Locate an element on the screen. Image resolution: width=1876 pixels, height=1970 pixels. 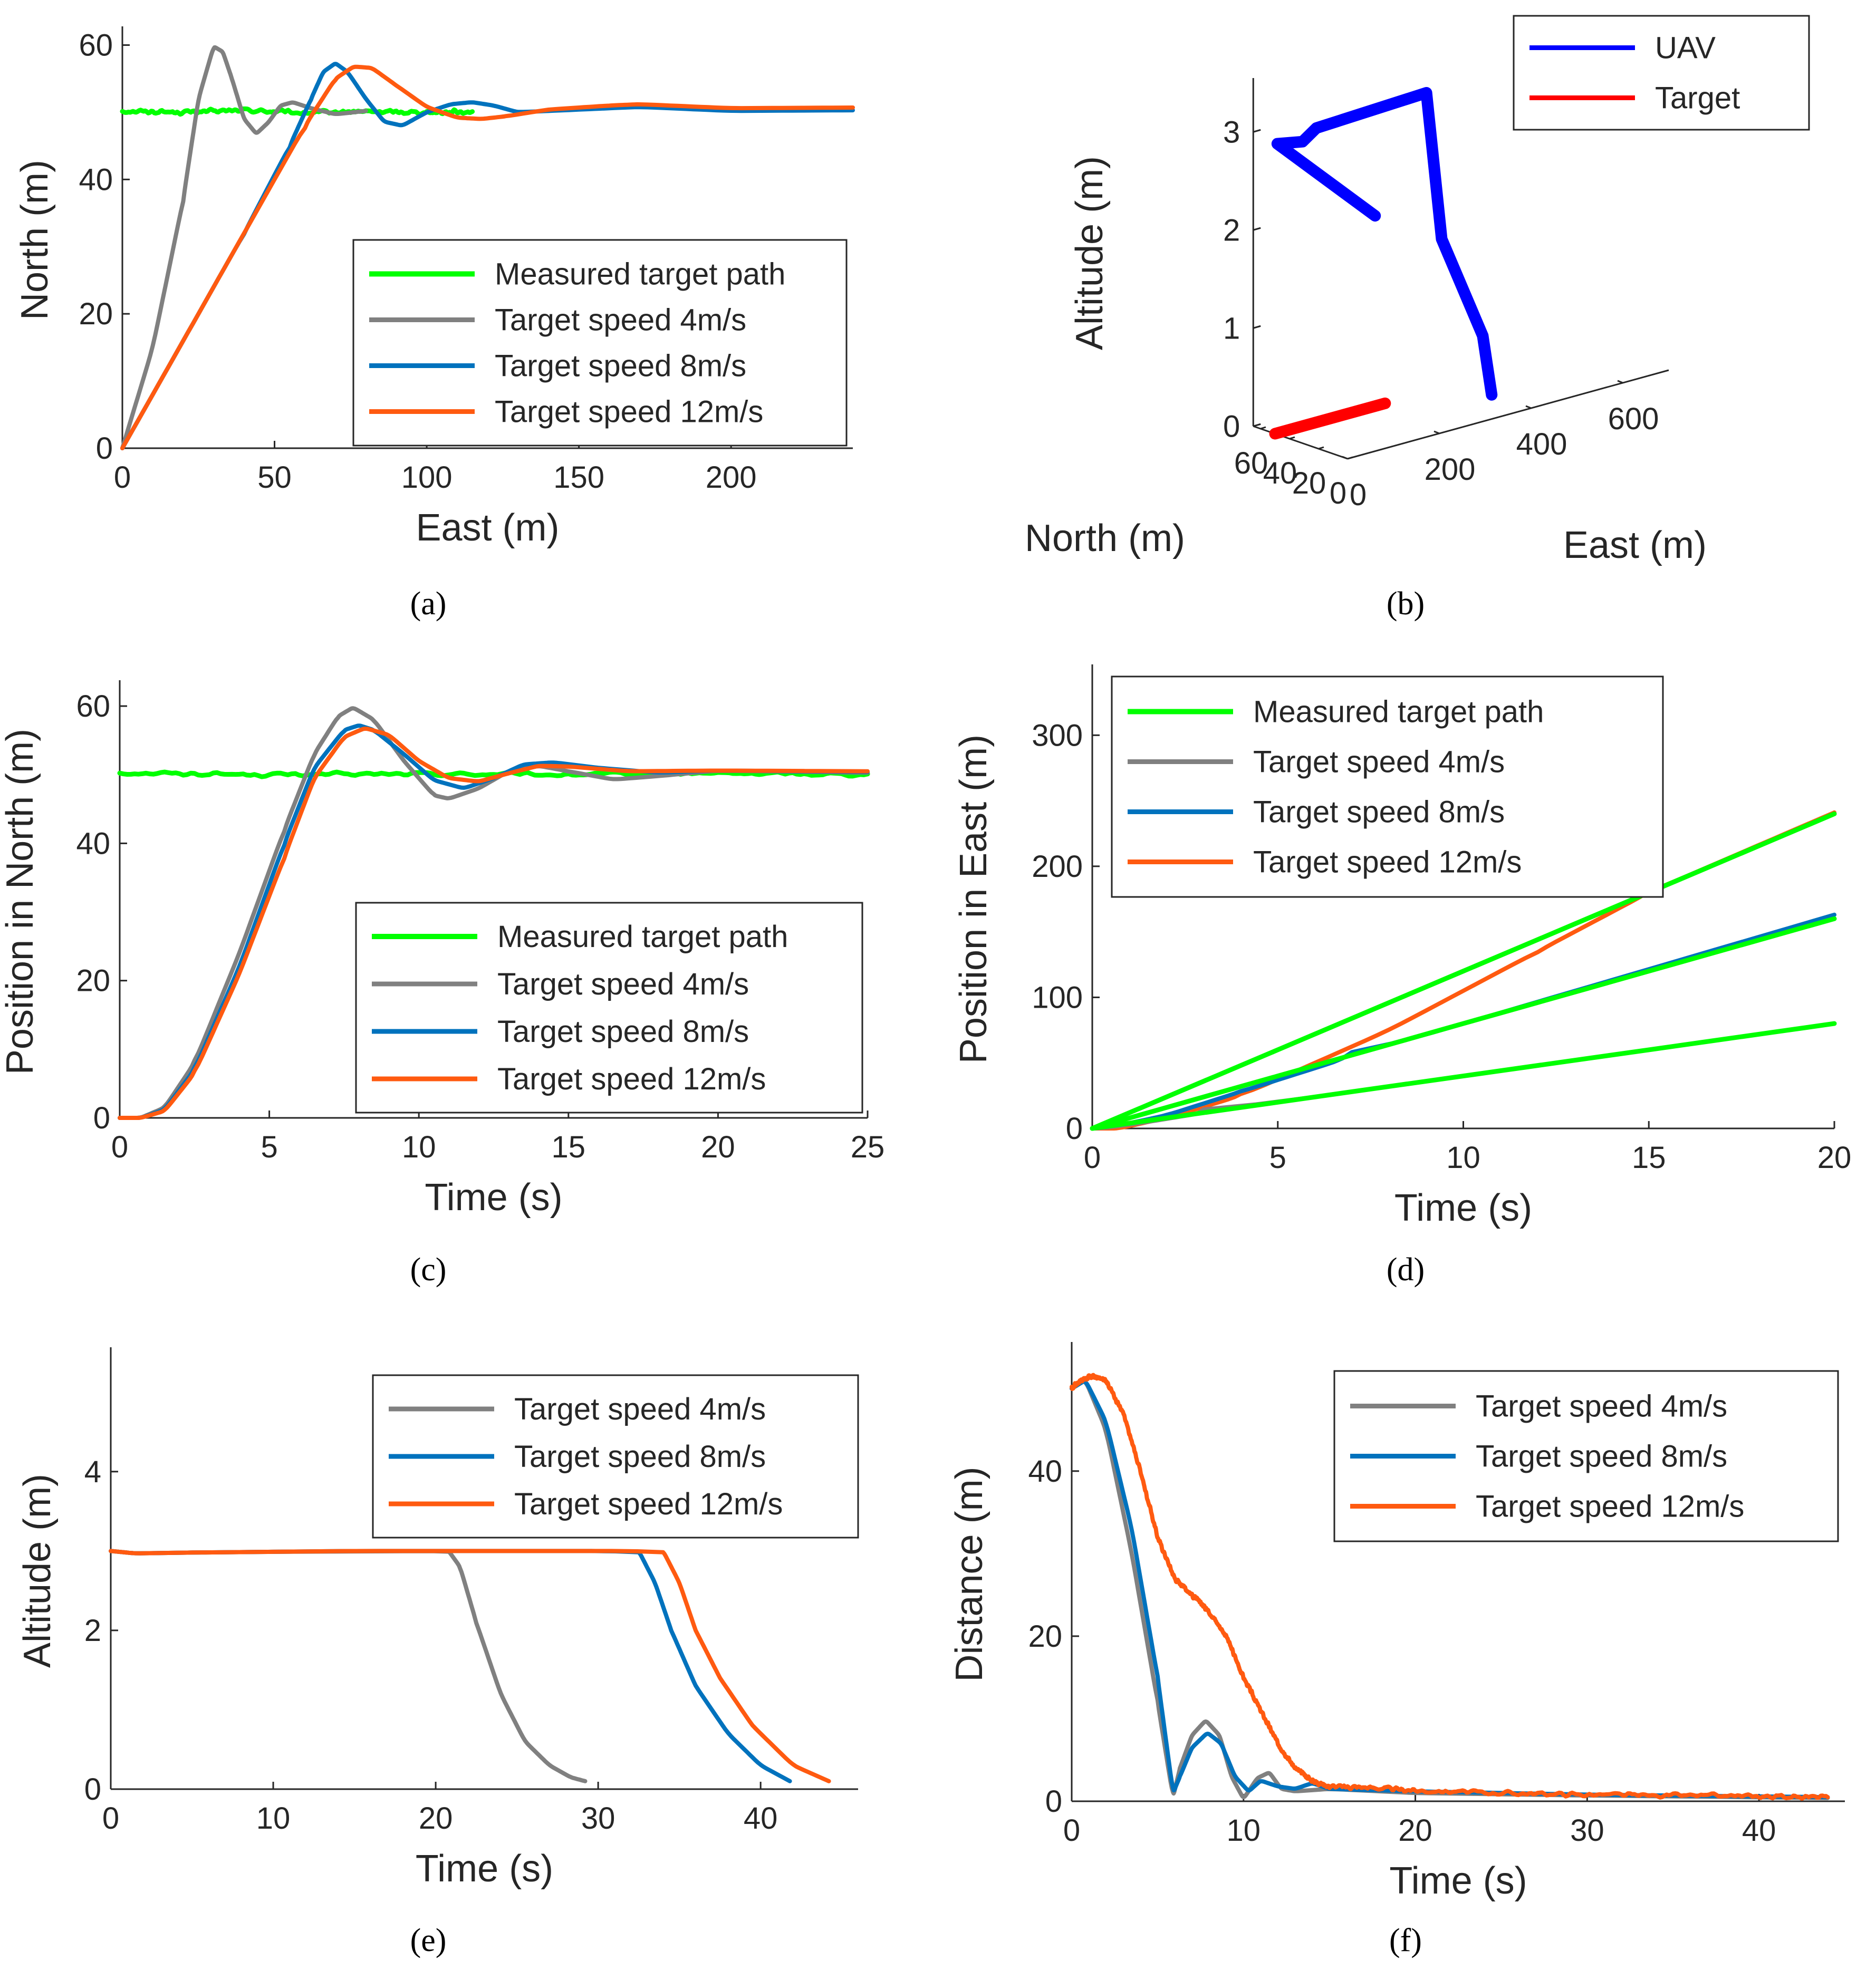
z-tick-label: 1 is located at coordinates (1232, 328).